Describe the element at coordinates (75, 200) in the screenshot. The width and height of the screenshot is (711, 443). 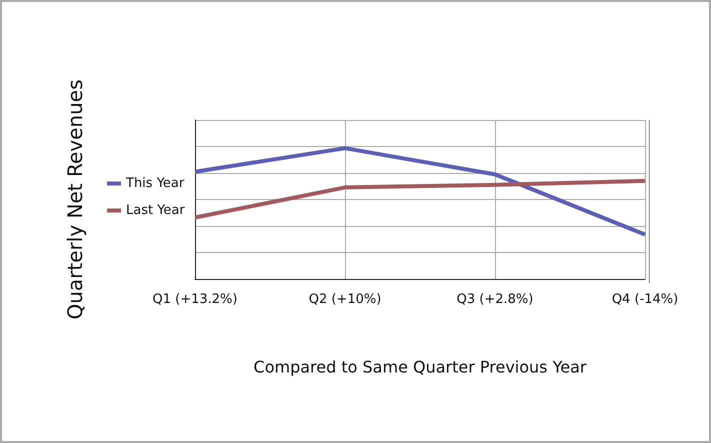
I see `y-axis-title: Quarterly Net Revenues` at that location.